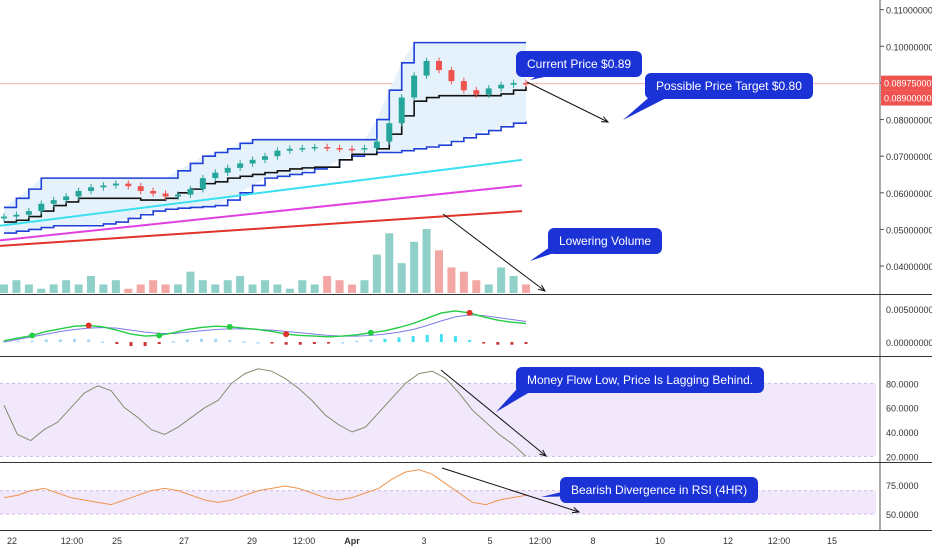  I want to click on envelope-middle-line, so click(265, 154).